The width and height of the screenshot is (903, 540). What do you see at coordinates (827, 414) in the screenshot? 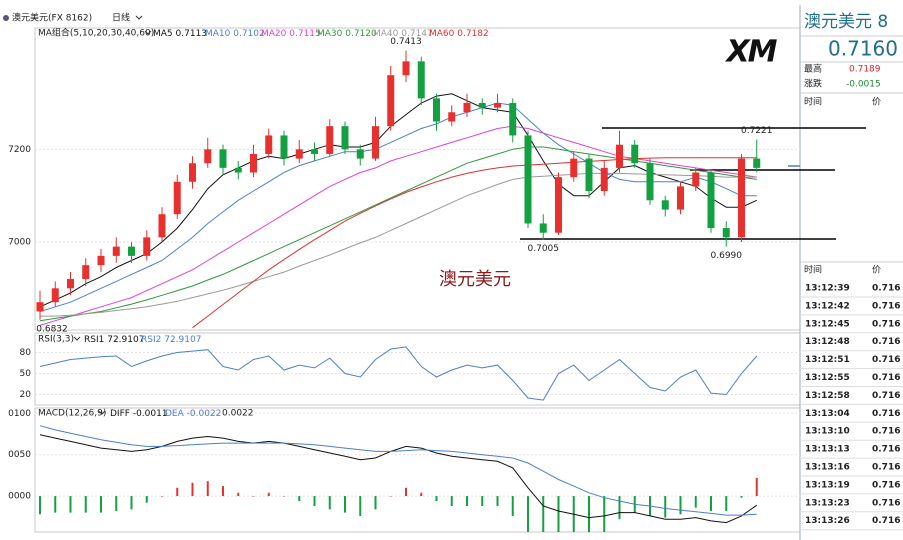
I see `tick-time: 13:13:04` at bounding box center [827, 414].